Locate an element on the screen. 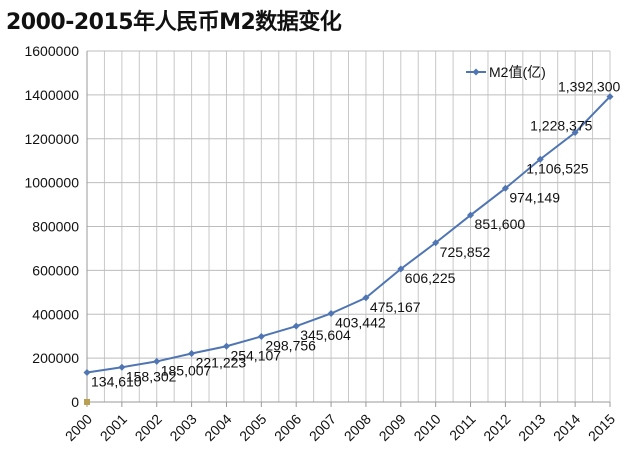 This screenshot has height=458, width=636. y-tick-label: 1400000 is located at coordinates (51, 95).